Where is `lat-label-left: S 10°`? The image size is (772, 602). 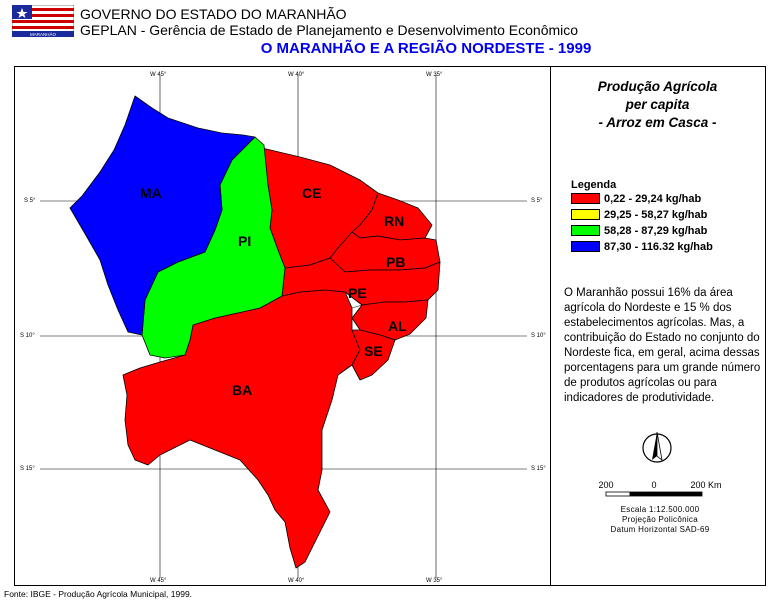
lat-label-left: S 10° is located at coordinates (27, 336).